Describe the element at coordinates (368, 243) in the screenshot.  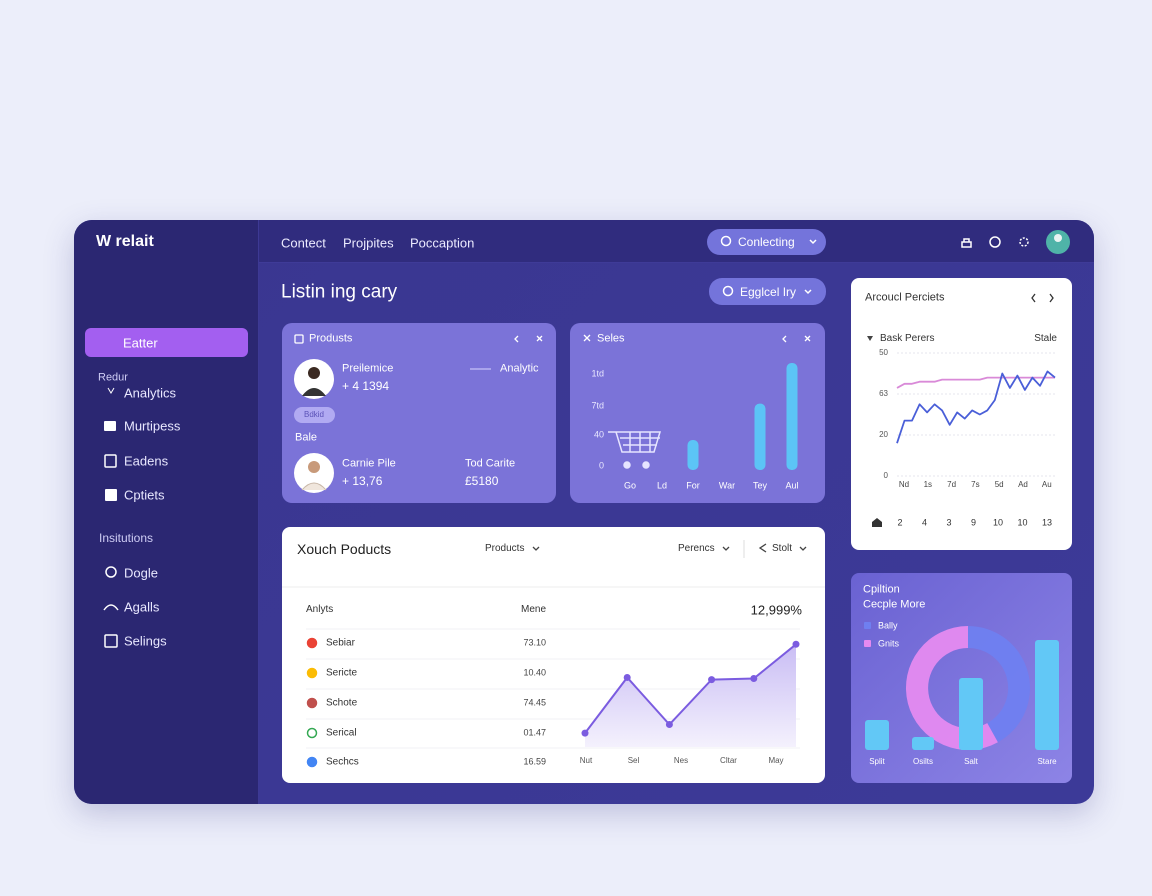
I see `nav-item: Projpites` at that location.